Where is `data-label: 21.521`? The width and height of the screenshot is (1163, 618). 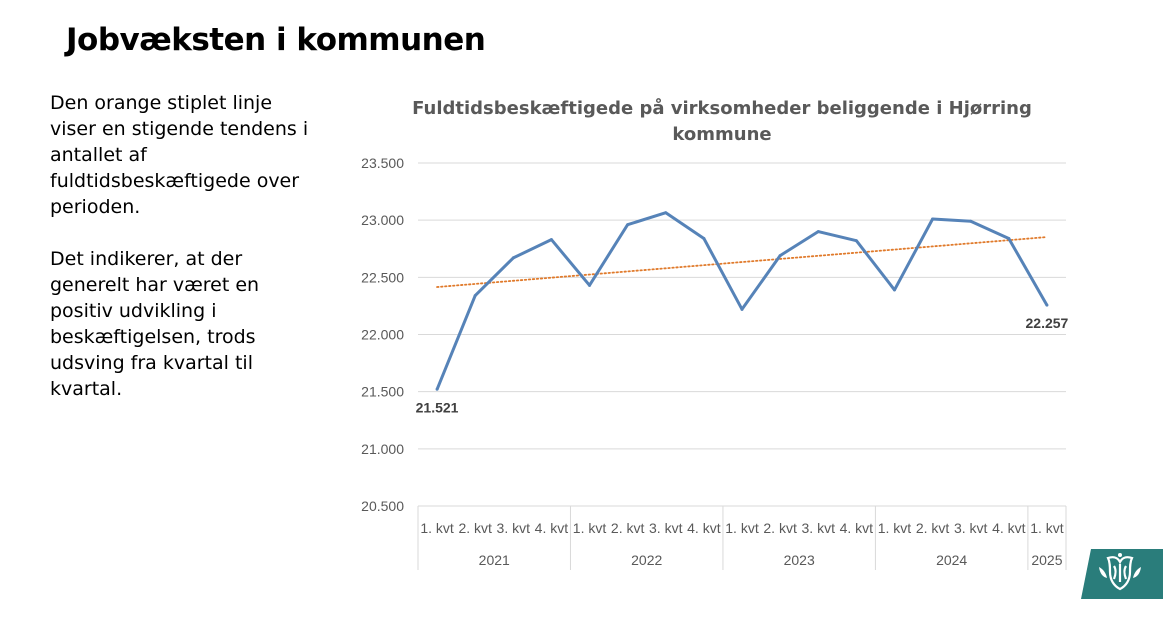 data-label: 21.521 is located at coordinates (437, 407).